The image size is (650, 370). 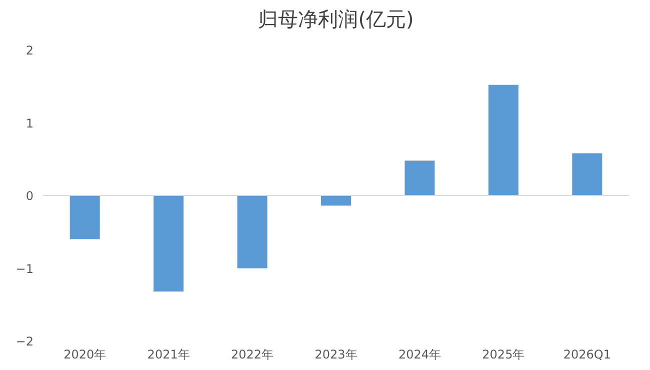 I want to click on y-tick-label: 2, so click(x=30, y=51).